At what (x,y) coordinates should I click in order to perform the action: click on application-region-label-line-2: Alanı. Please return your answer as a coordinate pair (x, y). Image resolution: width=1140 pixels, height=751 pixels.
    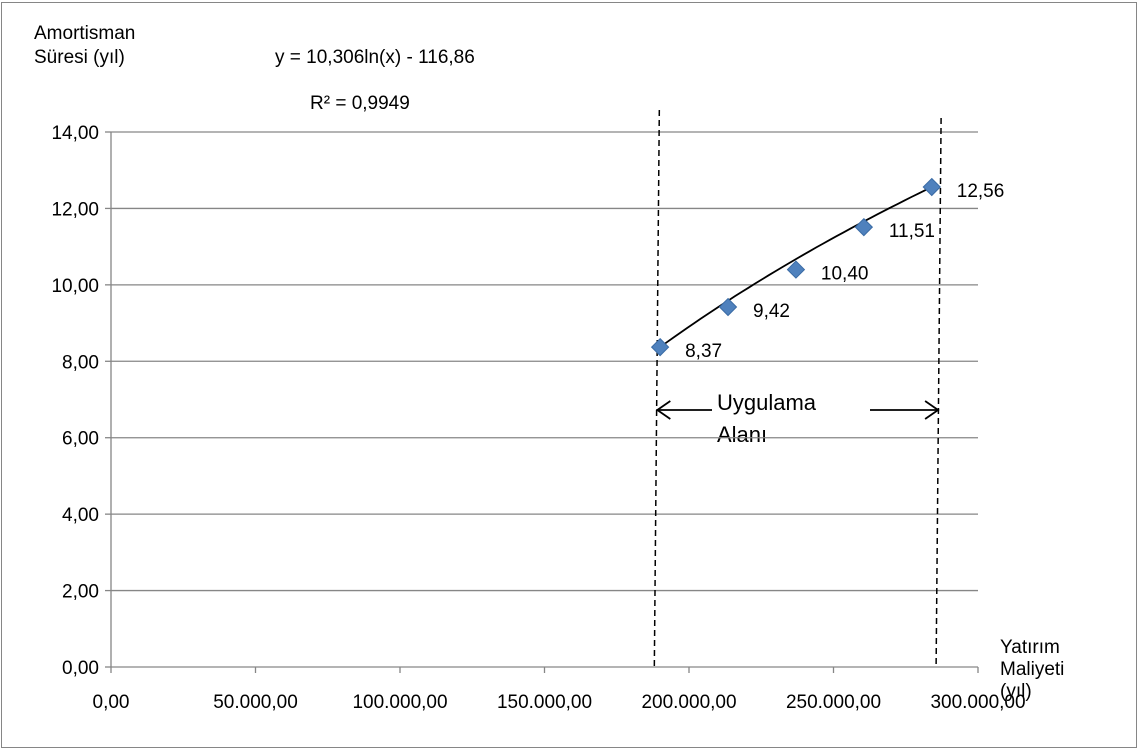
    Looking at the image, I should click on (742, 434).